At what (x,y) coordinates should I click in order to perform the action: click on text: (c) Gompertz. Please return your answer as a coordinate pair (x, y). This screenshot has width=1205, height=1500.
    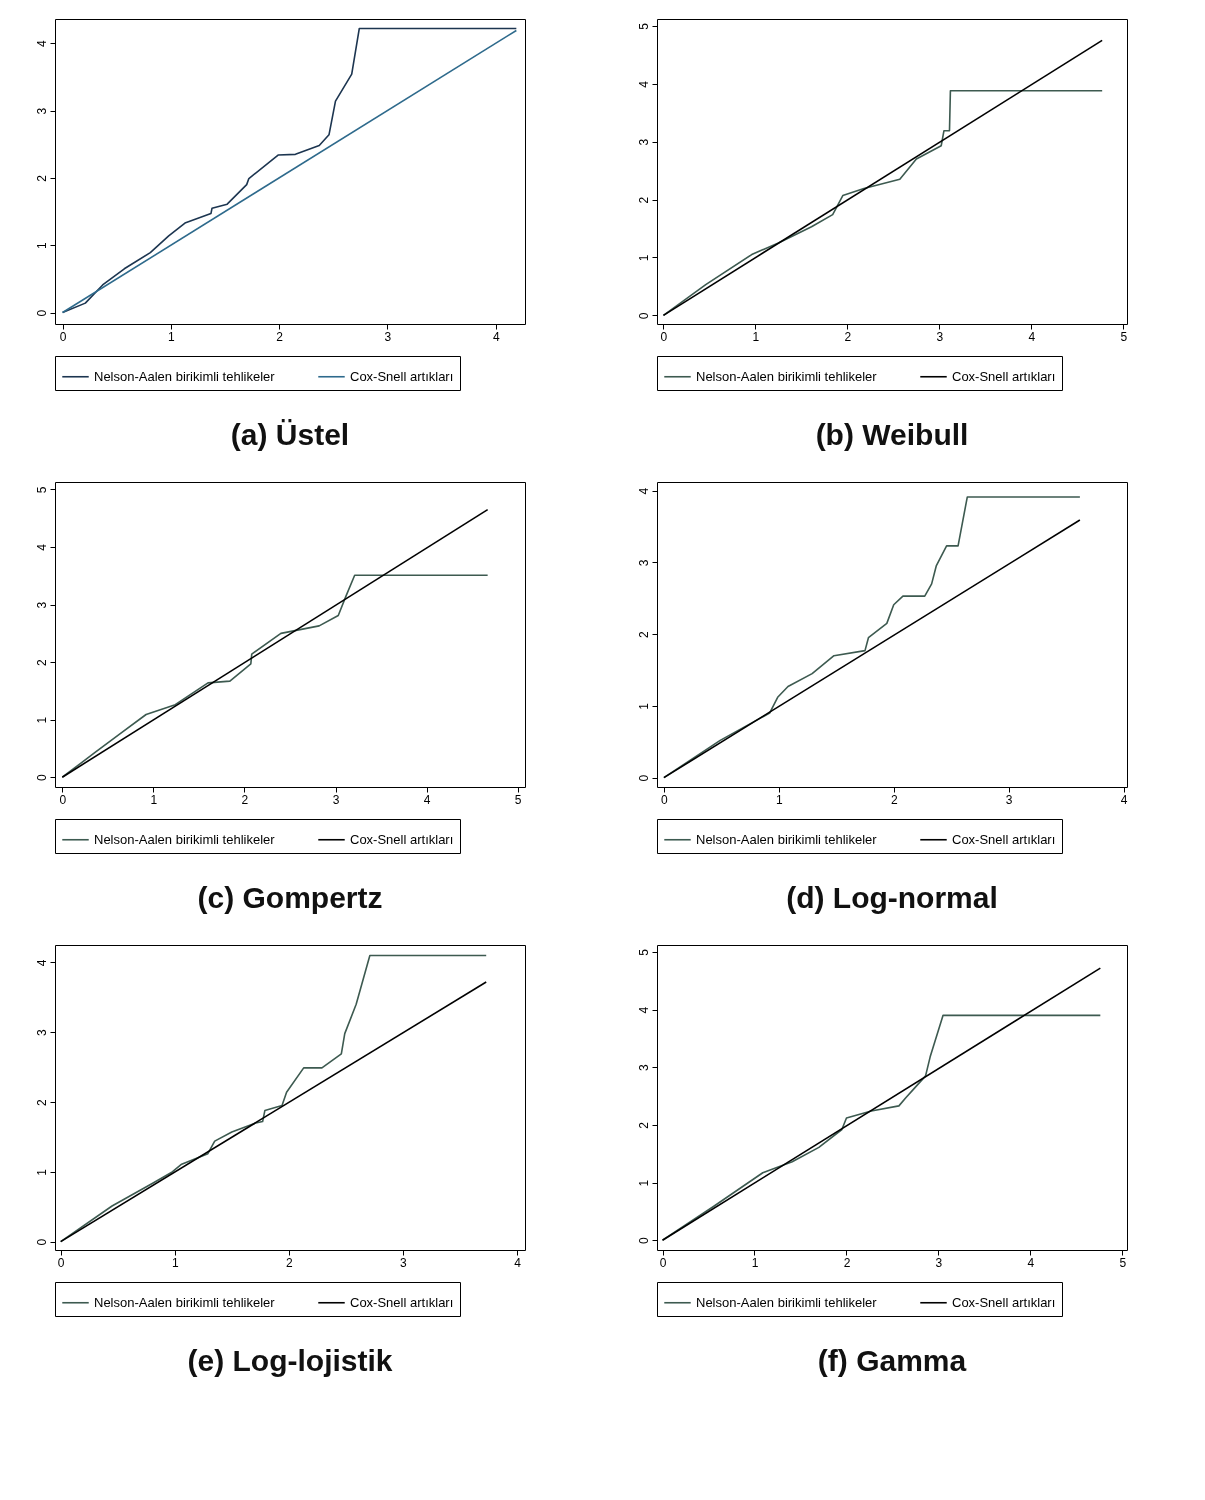
    Looking at the image, I should click on (290, 897).